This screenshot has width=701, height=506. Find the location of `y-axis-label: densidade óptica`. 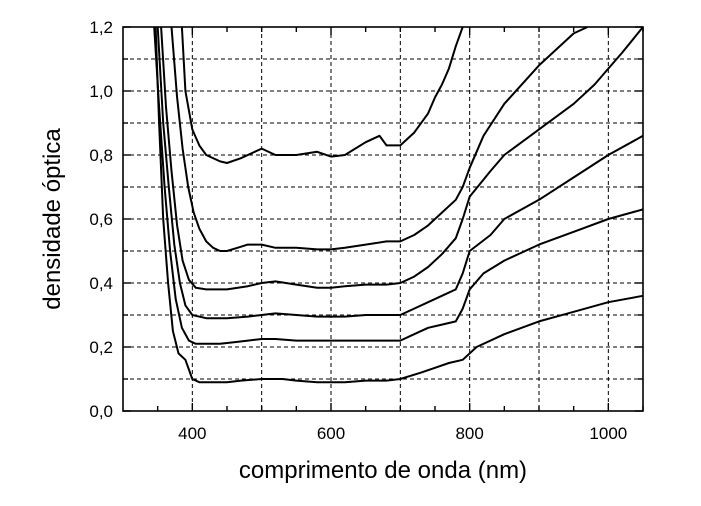

y-axis-label: densidade óptica is located at coordinates (52, 219).